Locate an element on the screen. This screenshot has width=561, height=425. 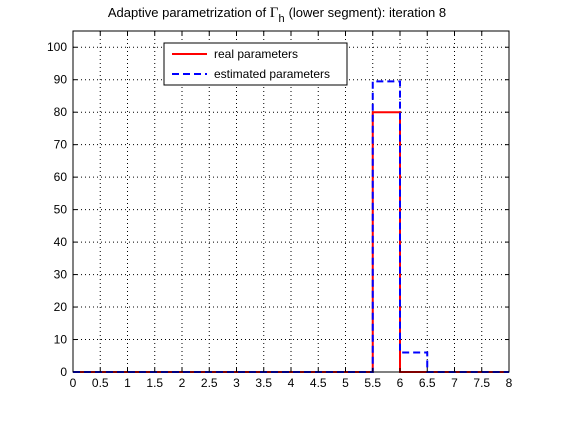
y-tick-label: 60 is located at coordinates (61, 177).